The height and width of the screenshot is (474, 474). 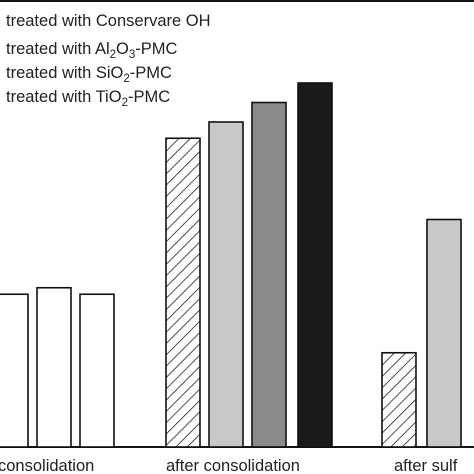 I want to click on x-tick-label-consolidation: consolidation, so click(x=47, y=465).